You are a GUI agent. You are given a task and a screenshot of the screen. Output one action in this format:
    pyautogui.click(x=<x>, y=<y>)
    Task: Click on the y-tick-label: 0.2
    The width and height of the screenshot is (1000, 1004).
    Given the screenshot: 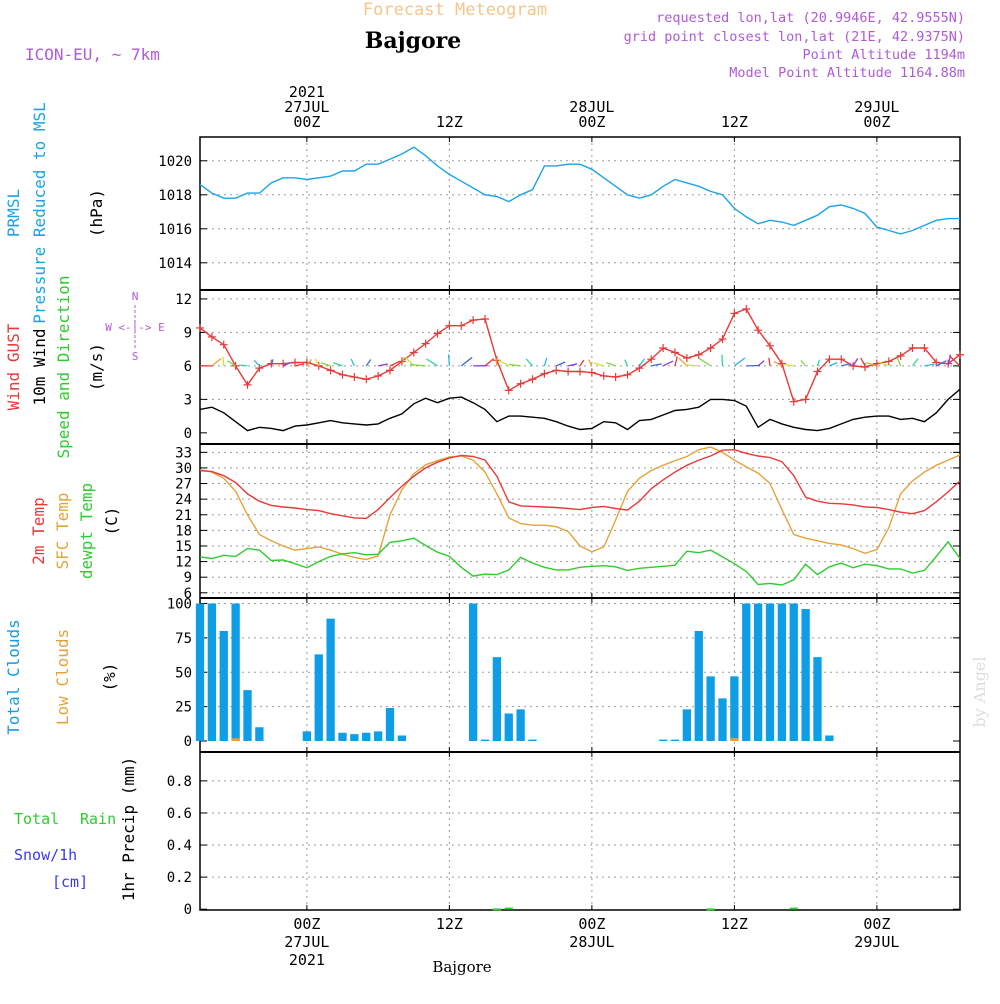 What is the action you would take?
    pyautogui.click(x=179, y=878)
    